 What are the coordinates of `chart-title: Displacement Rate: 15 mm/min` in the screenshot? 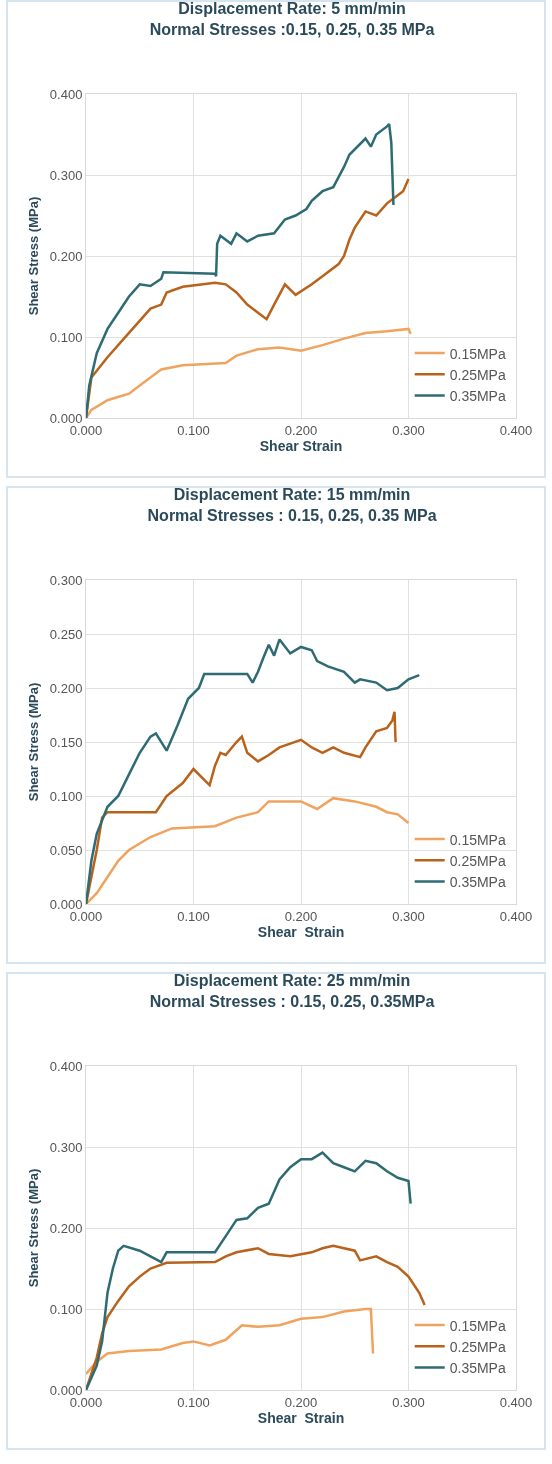 It's located at (292, 494).